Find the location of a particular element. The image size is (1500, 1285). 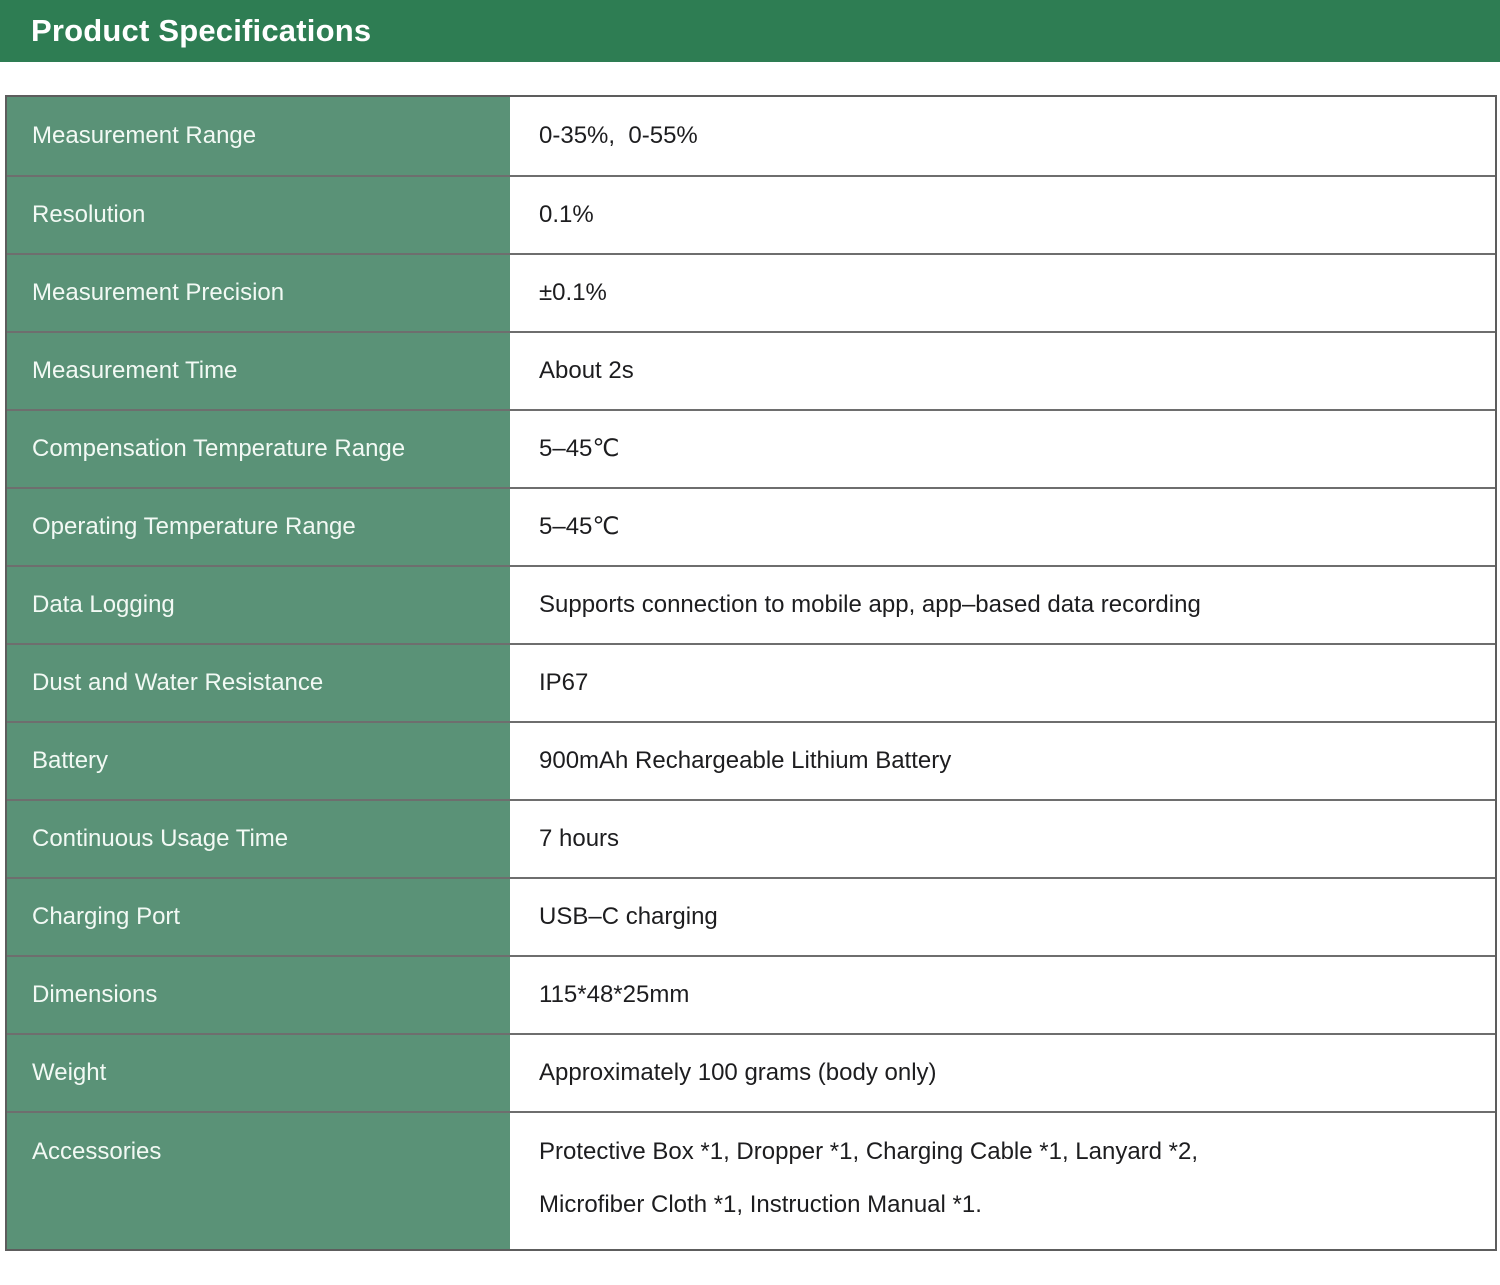

spec-value: 7 hours is located at coordinates (579, 838).